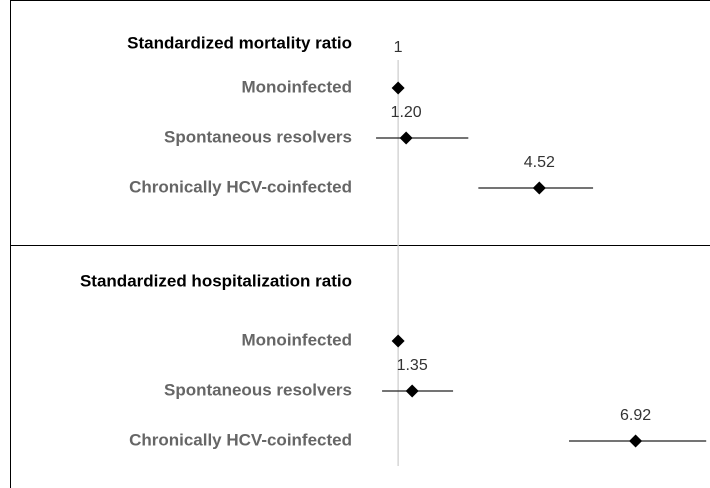 The image size is (710, 488). Describe the element at coordinates (239, 42) in the screenshot. I see `panel-title: Standardized mortality ratio` at that location.